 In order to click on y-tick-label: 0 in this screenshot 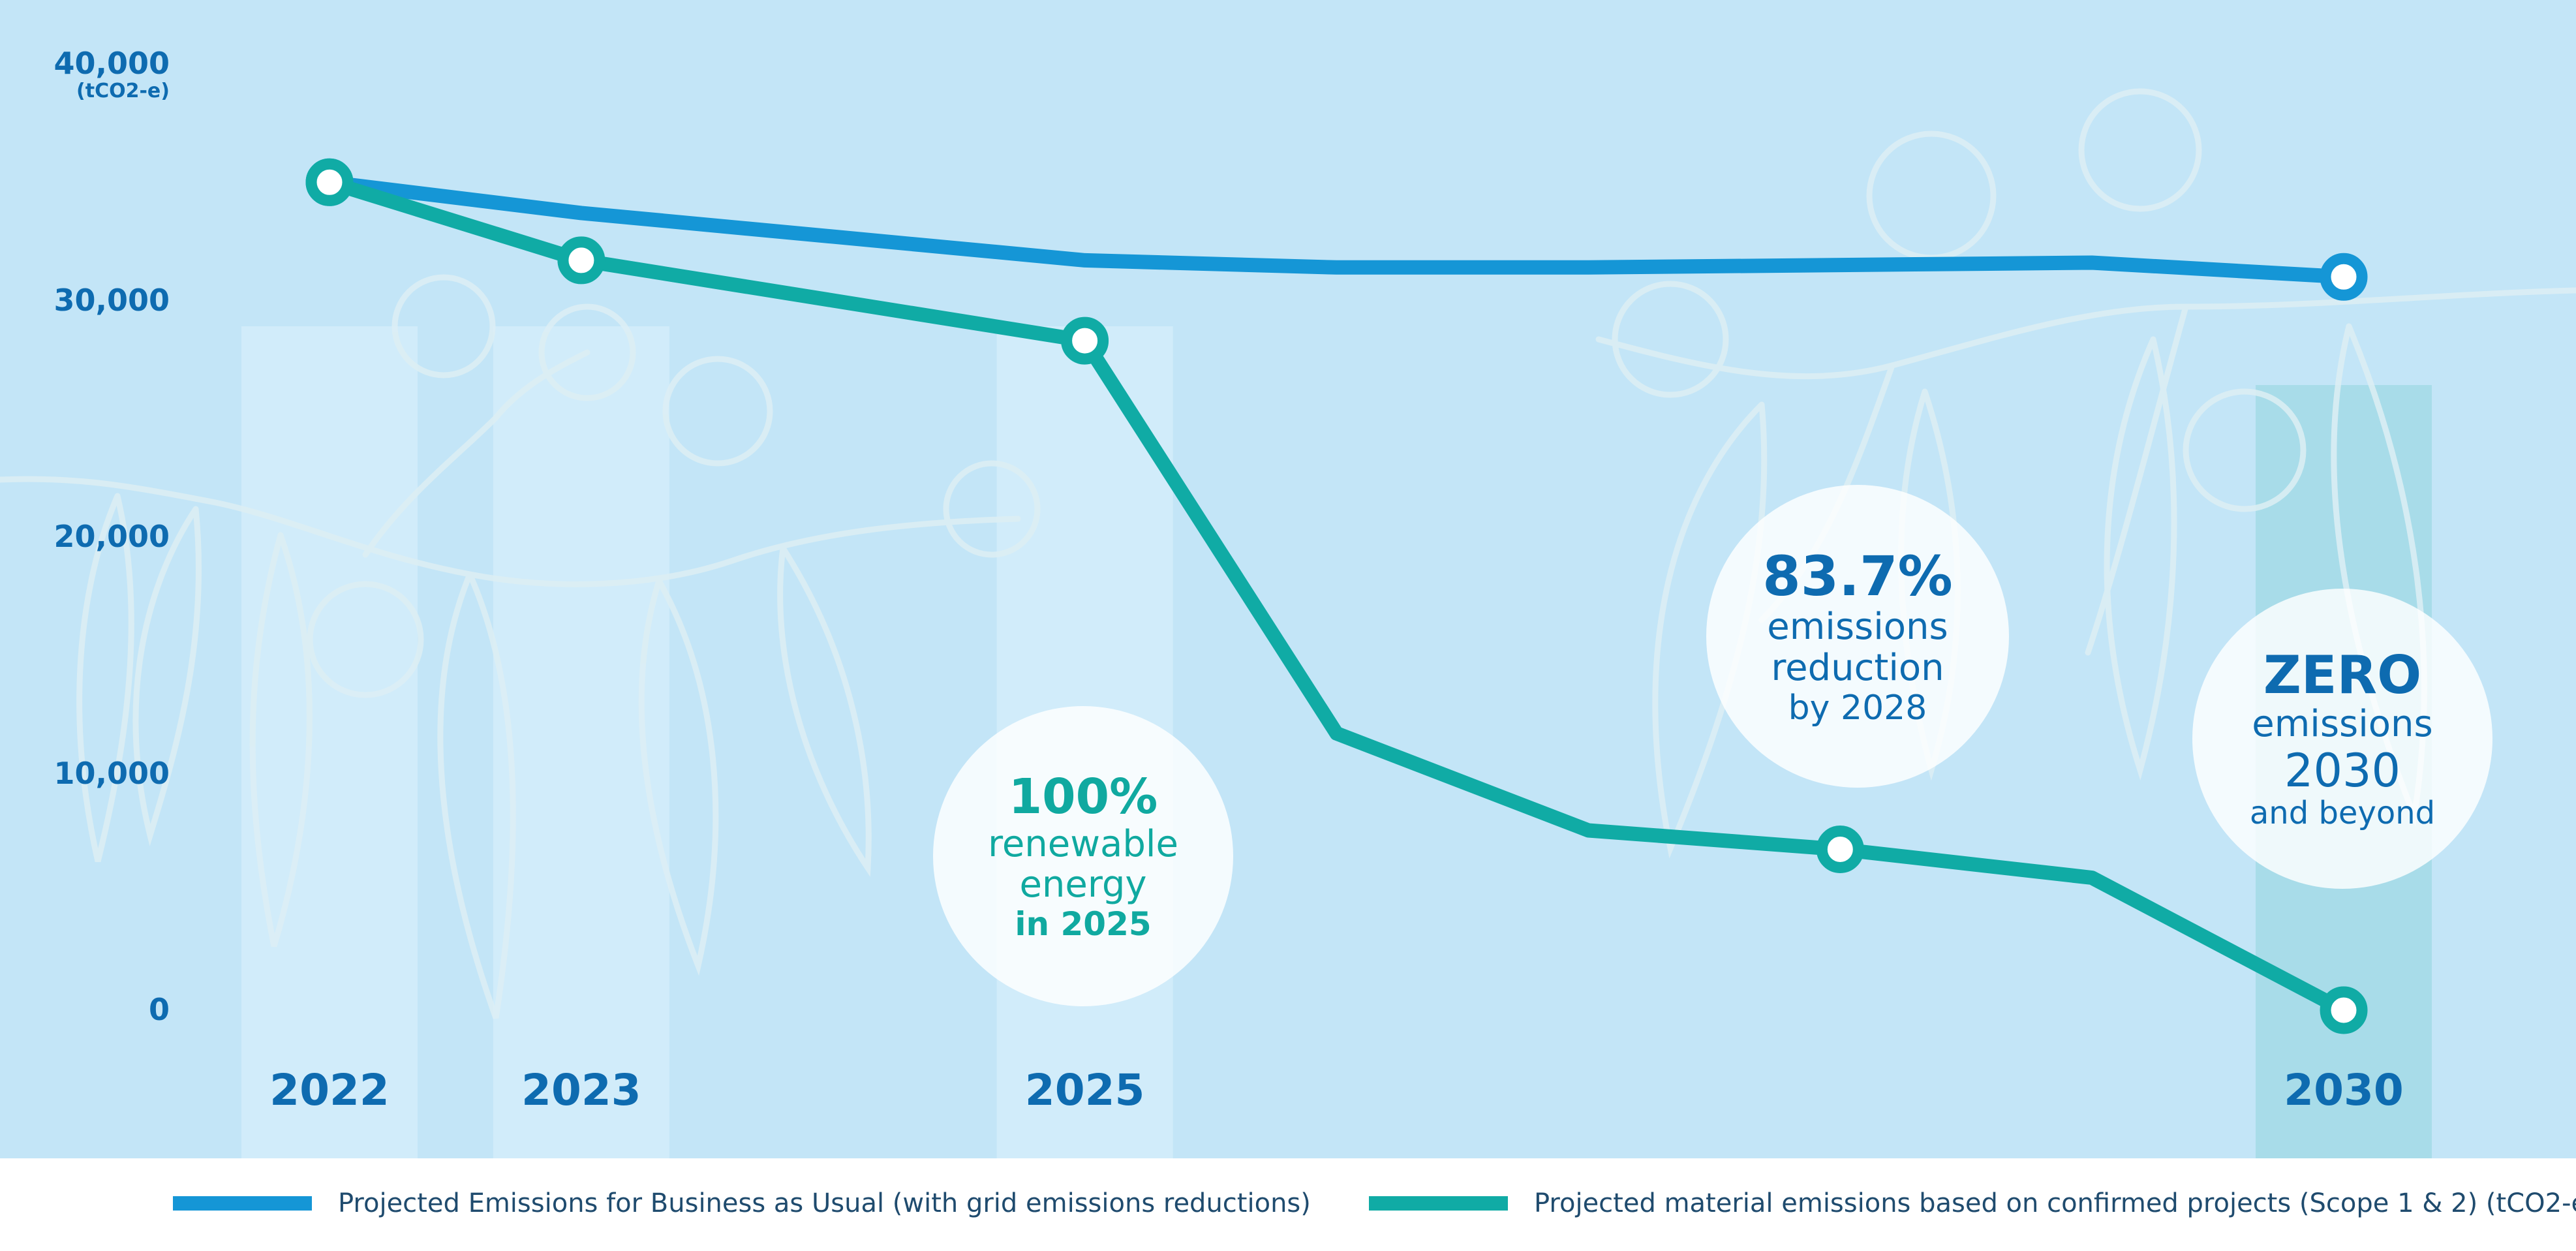, I will do `click(159, 1009)`.